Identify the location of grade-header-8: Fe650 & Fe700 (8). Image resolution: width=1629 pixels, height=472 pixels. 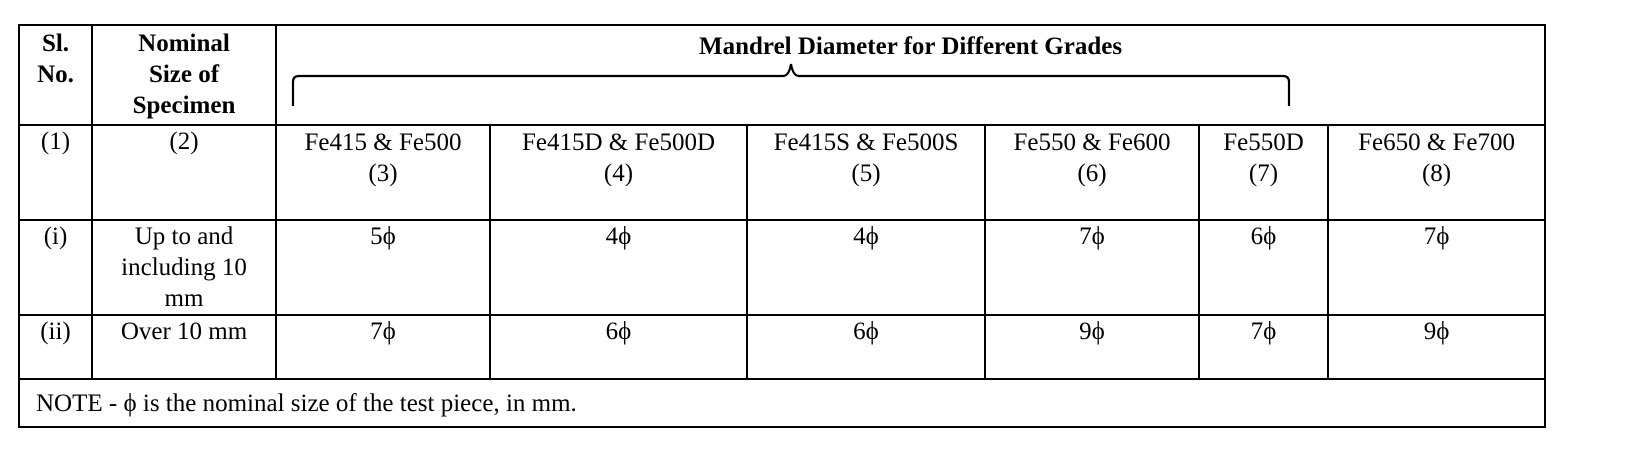
(1436, 172).